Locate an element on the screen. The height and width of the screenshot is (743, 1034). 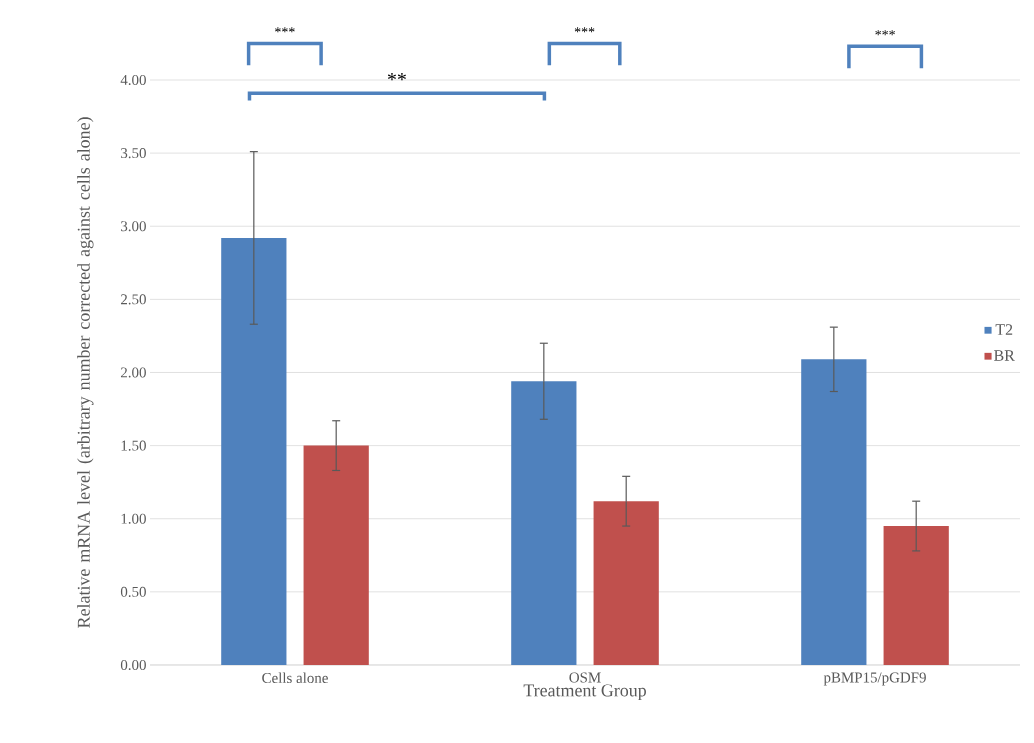
y-tick-label: 4.00 is located at coordinates (133, 80).